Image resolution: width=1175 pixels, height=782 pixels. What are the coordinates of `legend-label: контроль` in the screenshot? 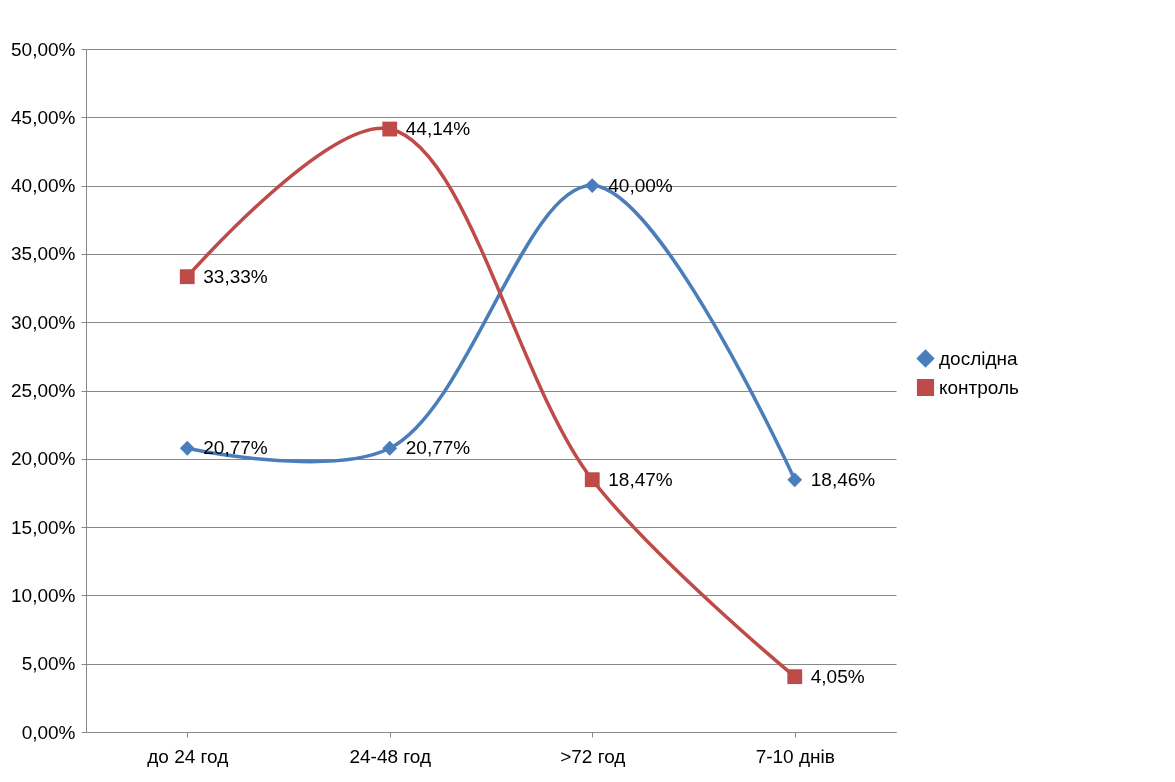 It's located at (979, 387).